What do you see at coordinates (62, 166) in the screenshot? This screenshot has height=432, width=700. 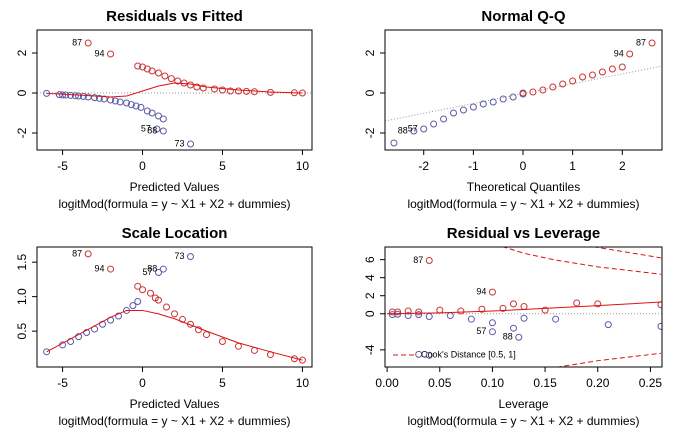 I see `x-tick-label: -5` at bounding box center [62, 166].